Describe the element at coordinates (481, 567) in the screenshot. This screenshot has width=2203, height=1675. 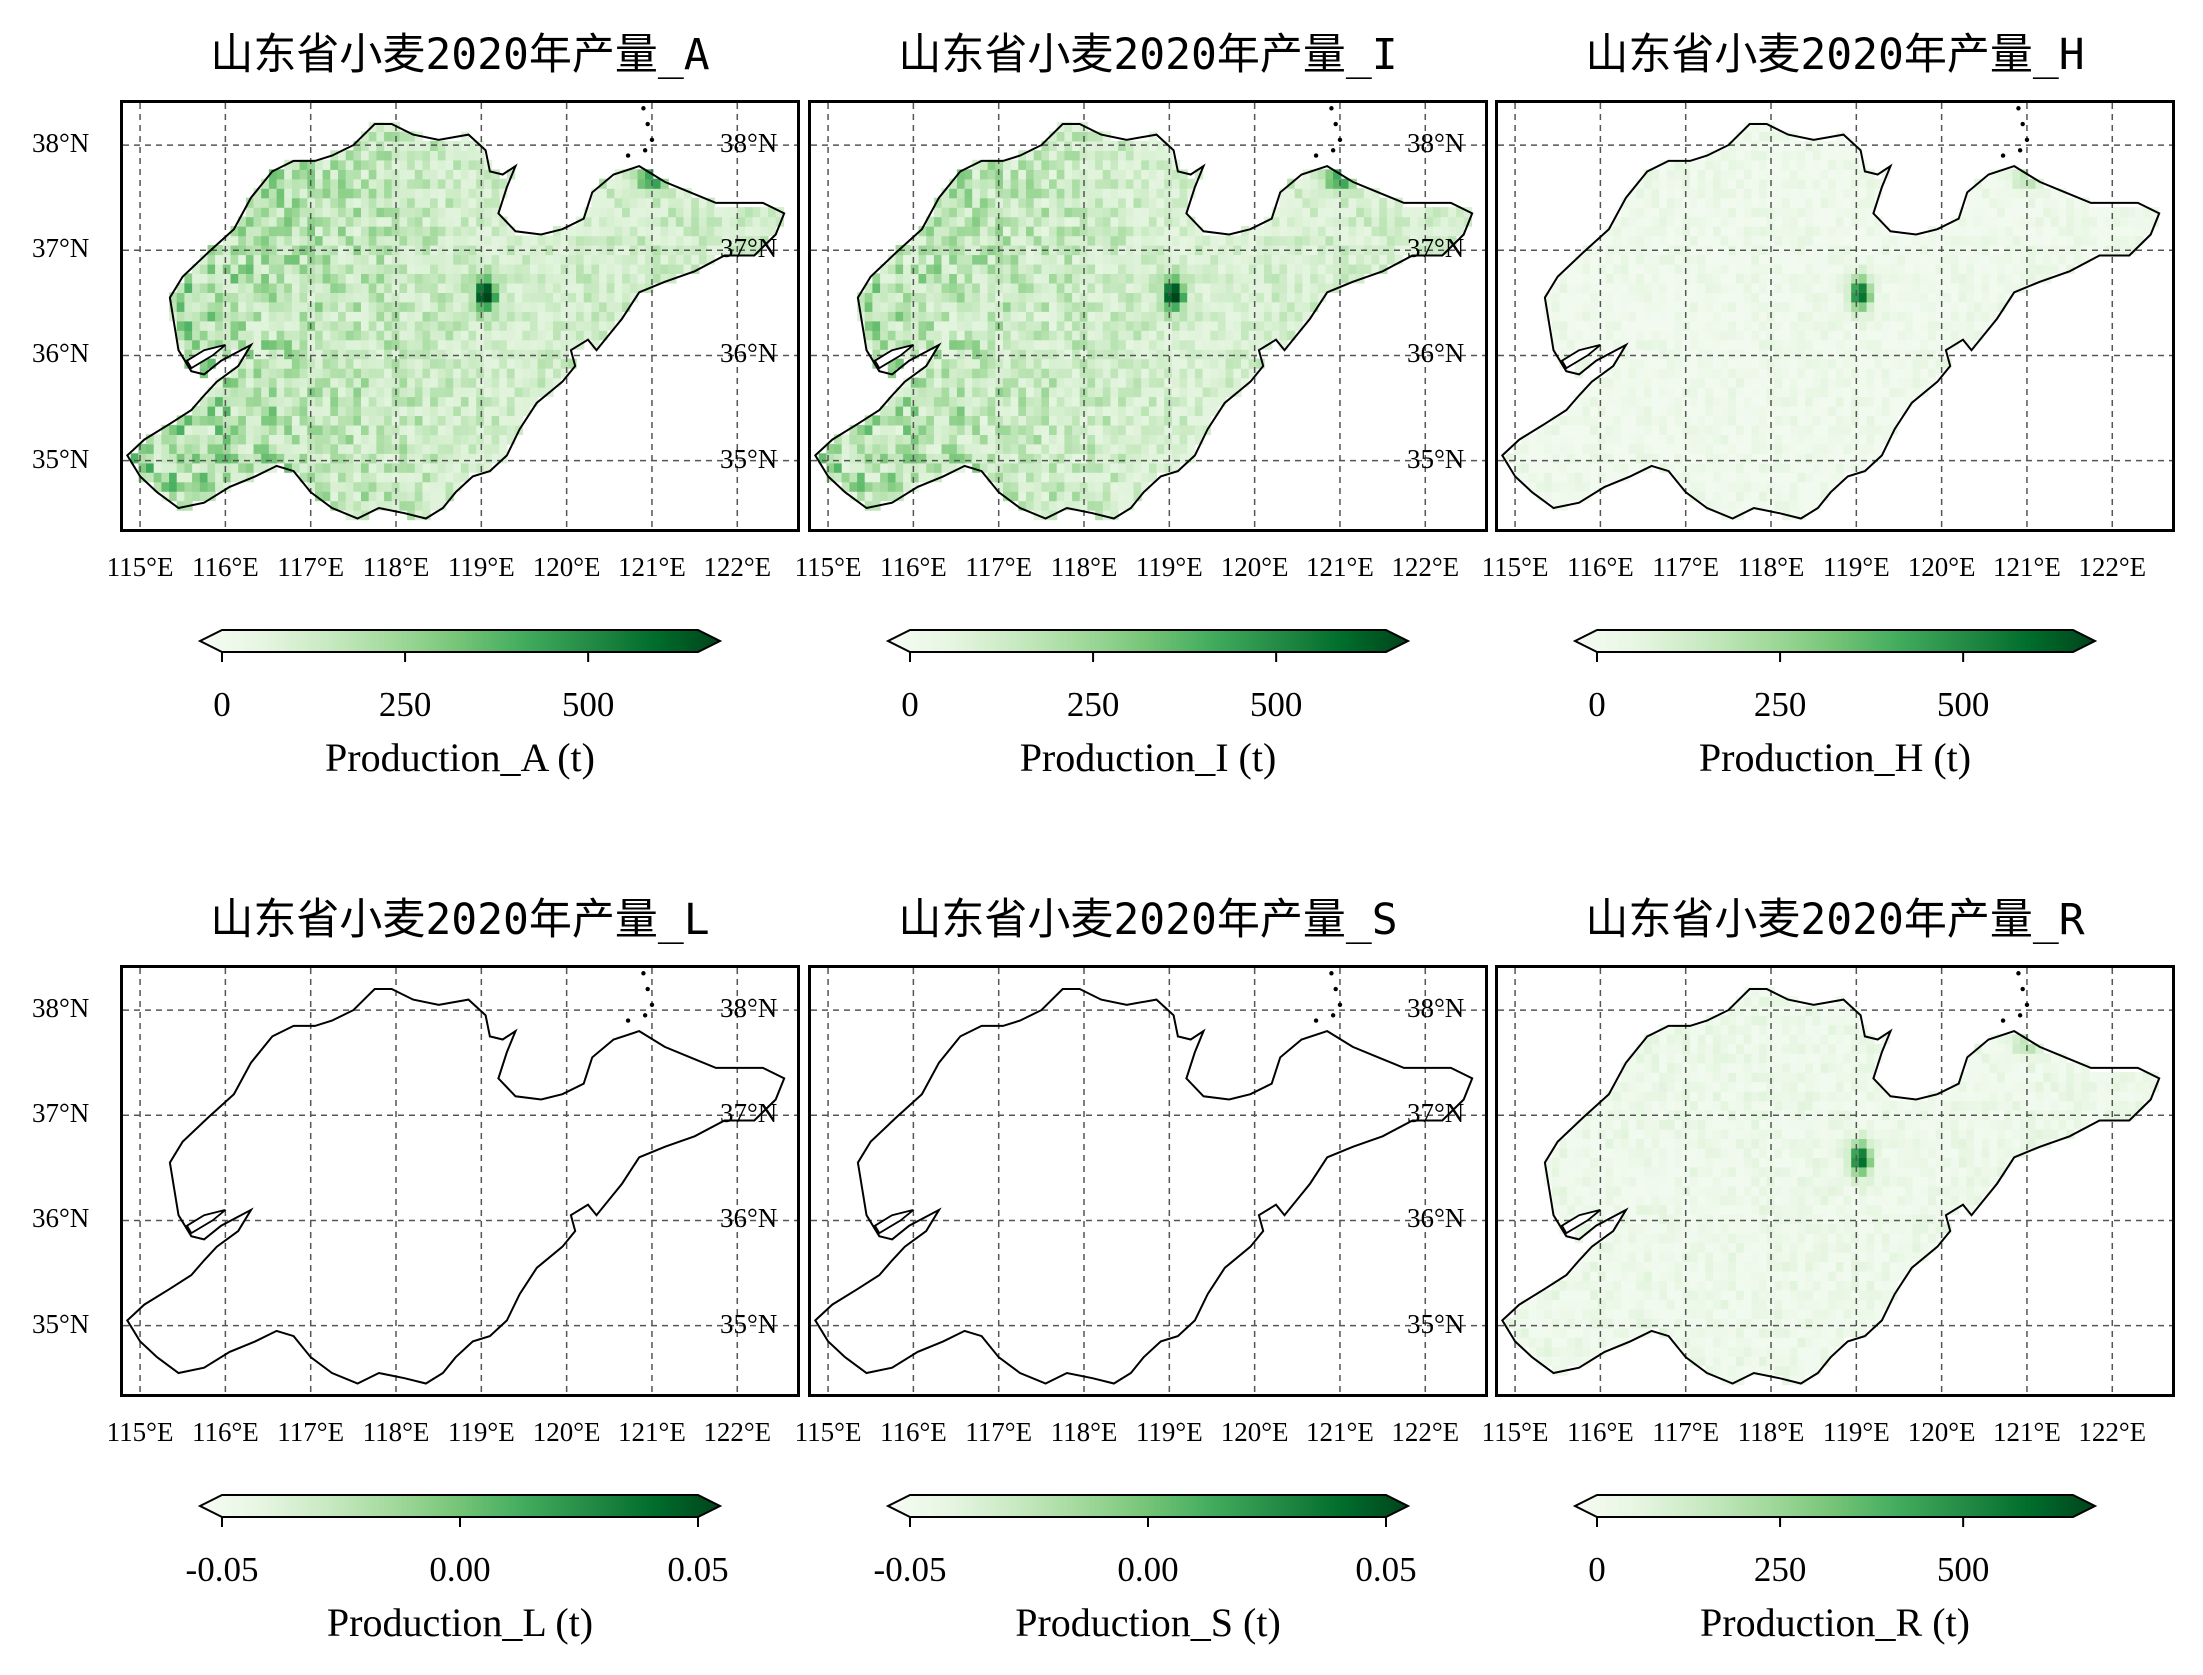
I see `lon-label: 119°E` at that location.